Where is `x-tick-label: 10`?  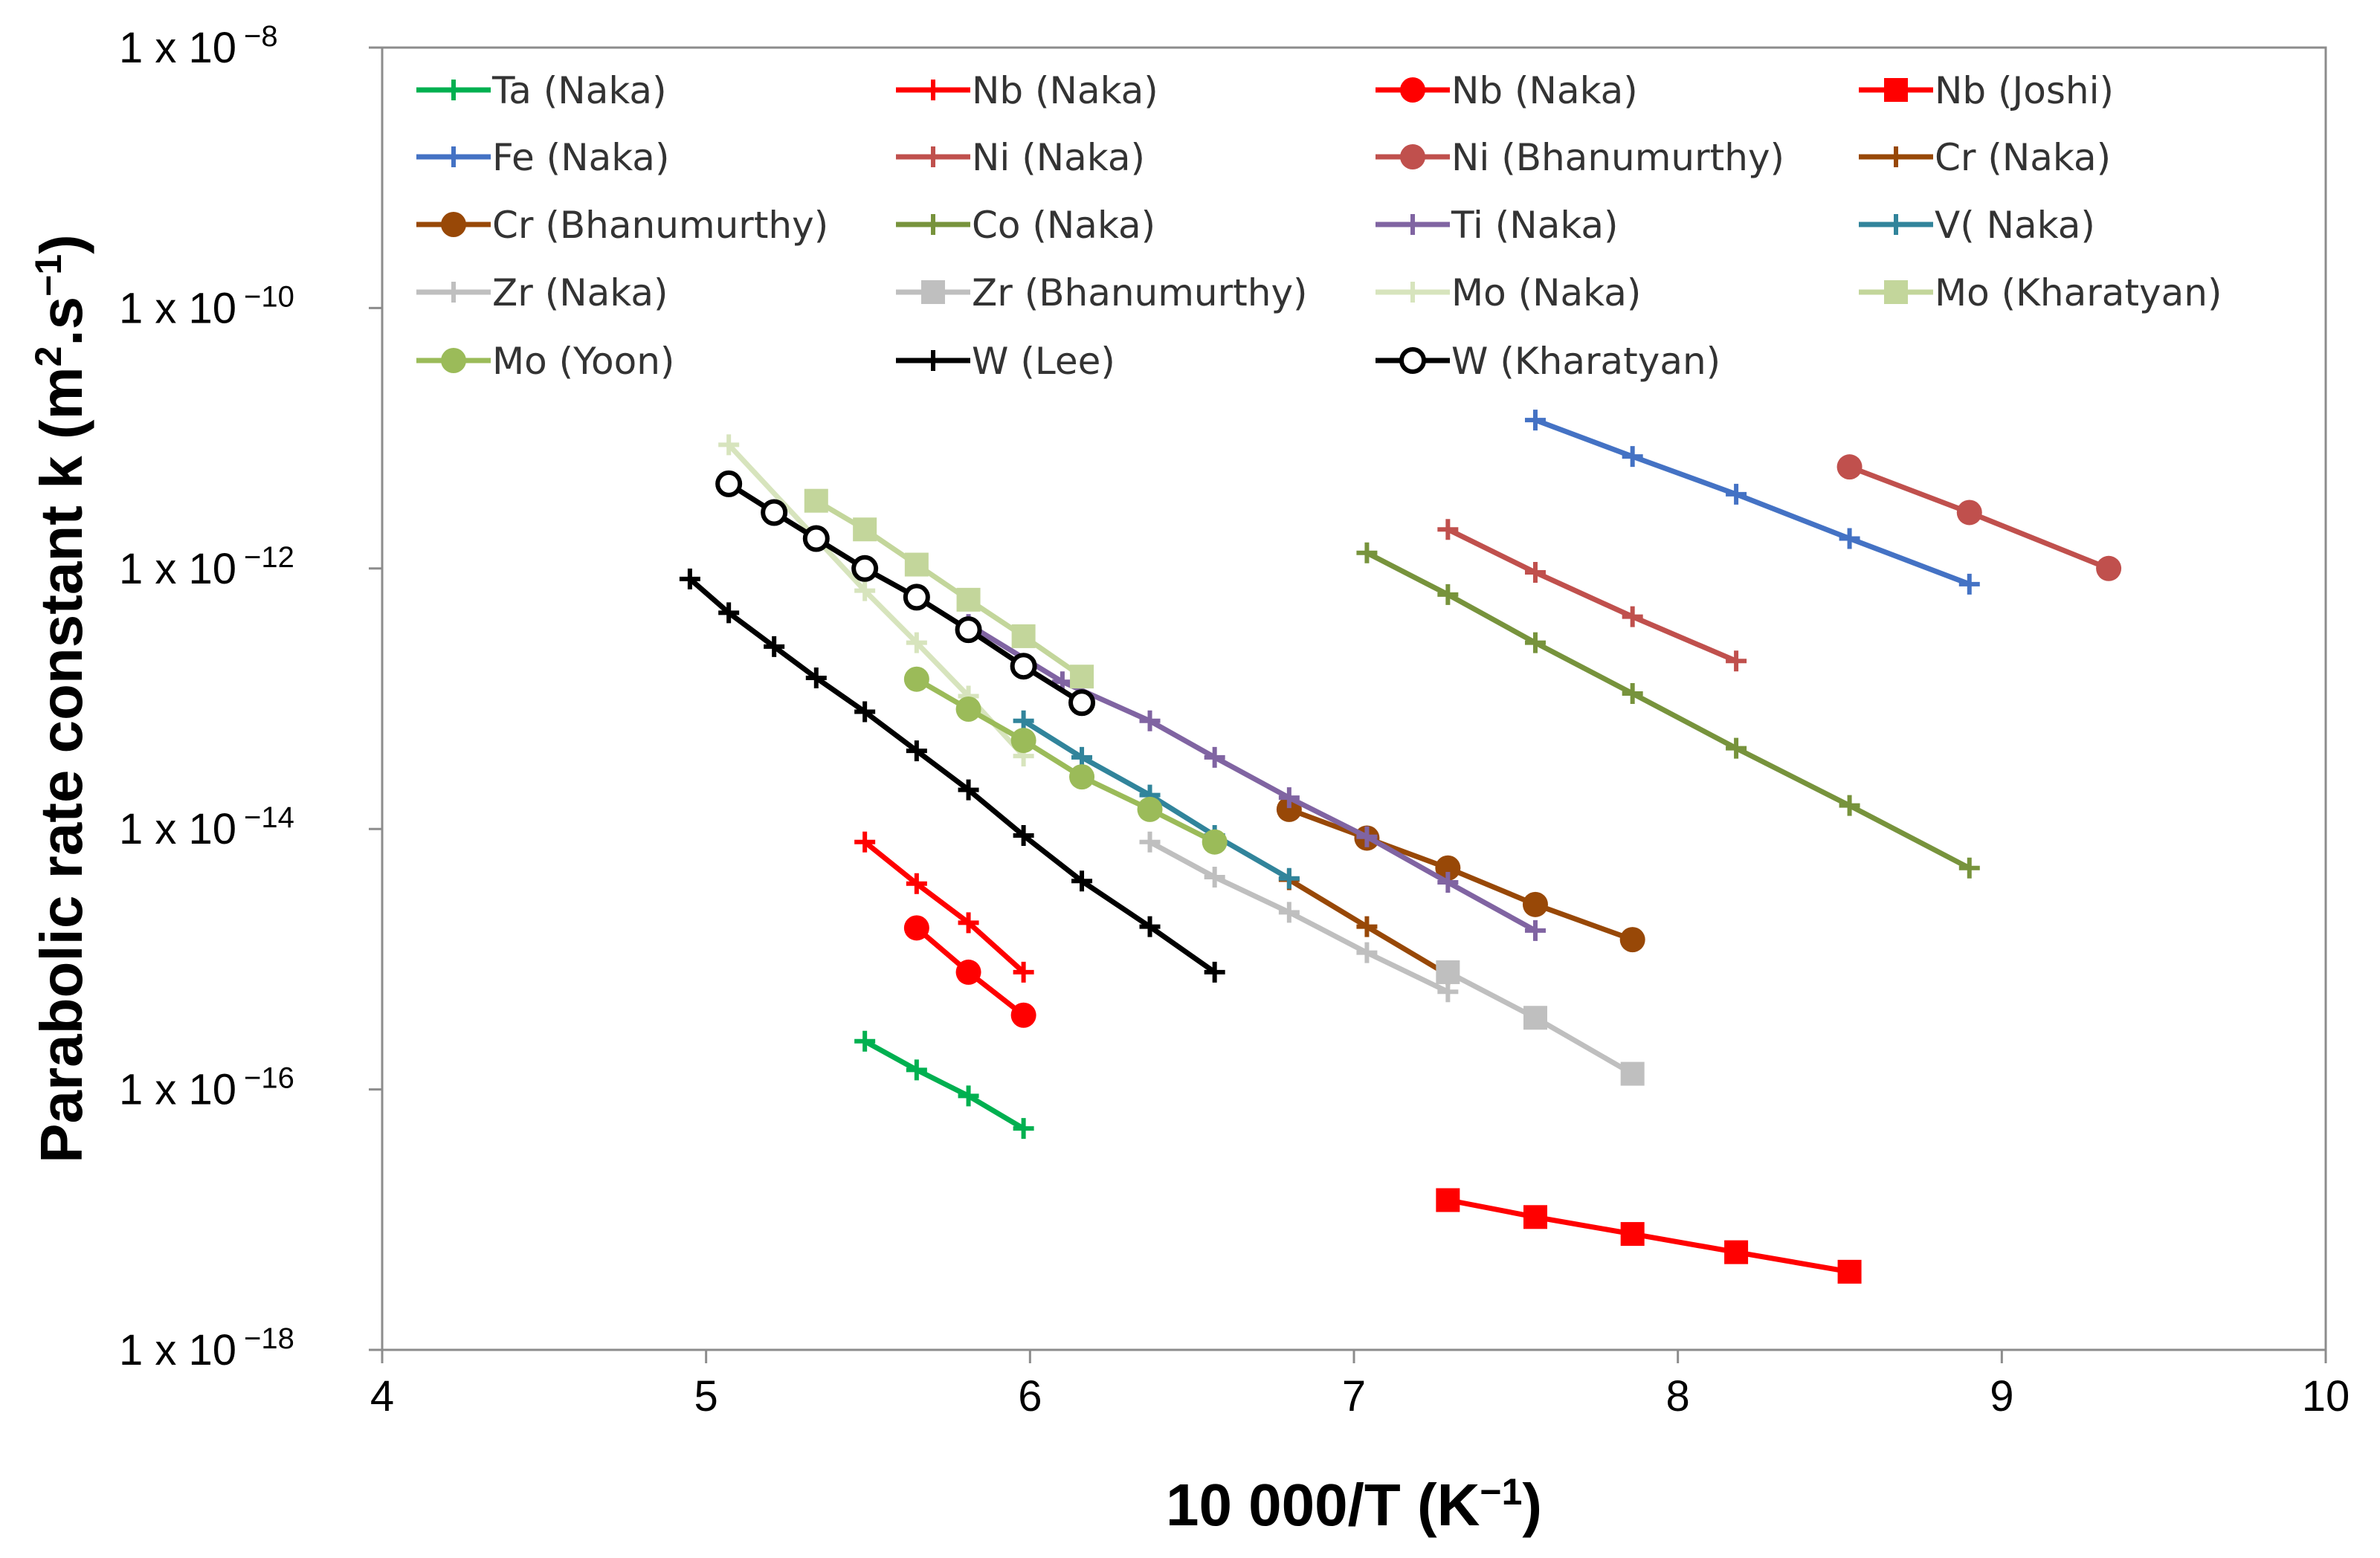 x-tick-label: 10 is located at coordinates (2326, 1396).